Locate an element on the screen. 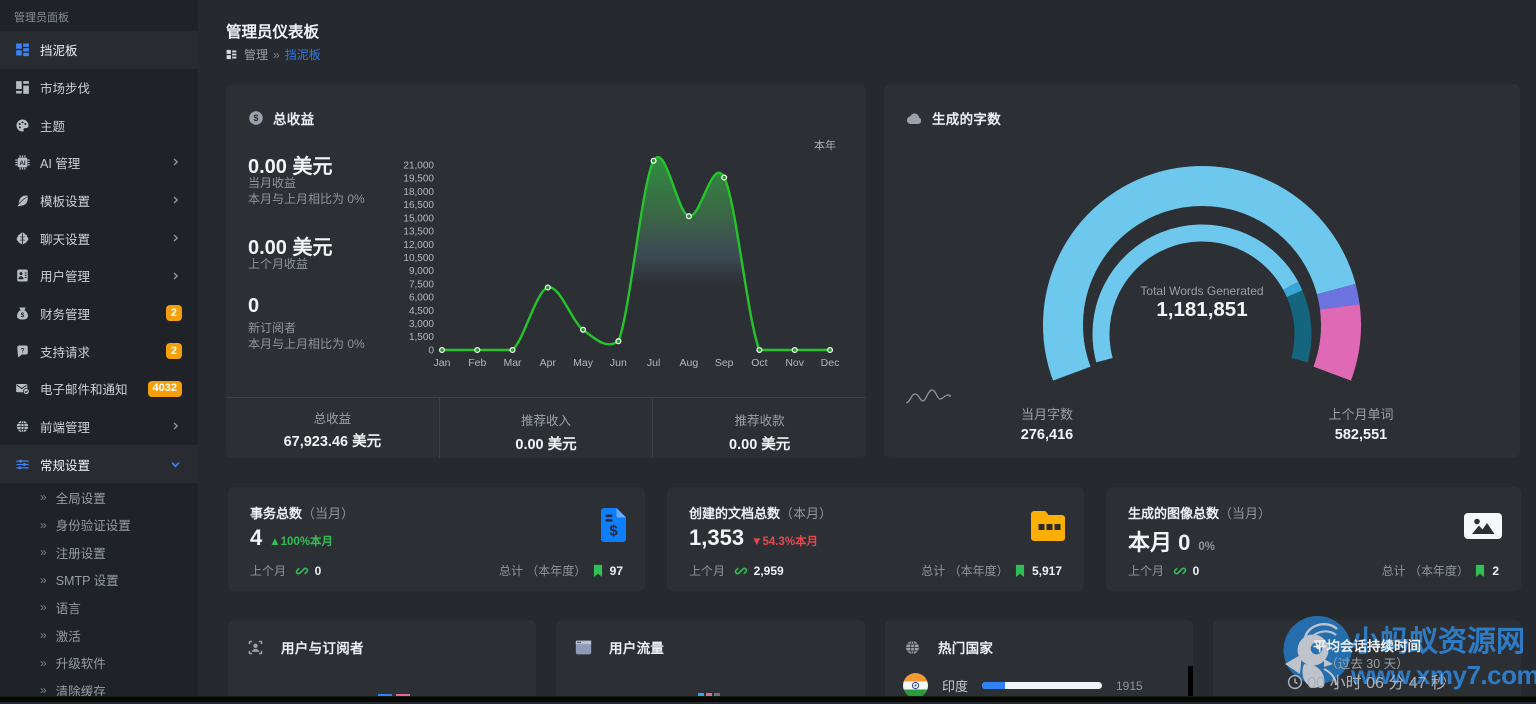 This screenshot has width=1536, height=704. svg-text: 0 is located at coordinates (431, 350).